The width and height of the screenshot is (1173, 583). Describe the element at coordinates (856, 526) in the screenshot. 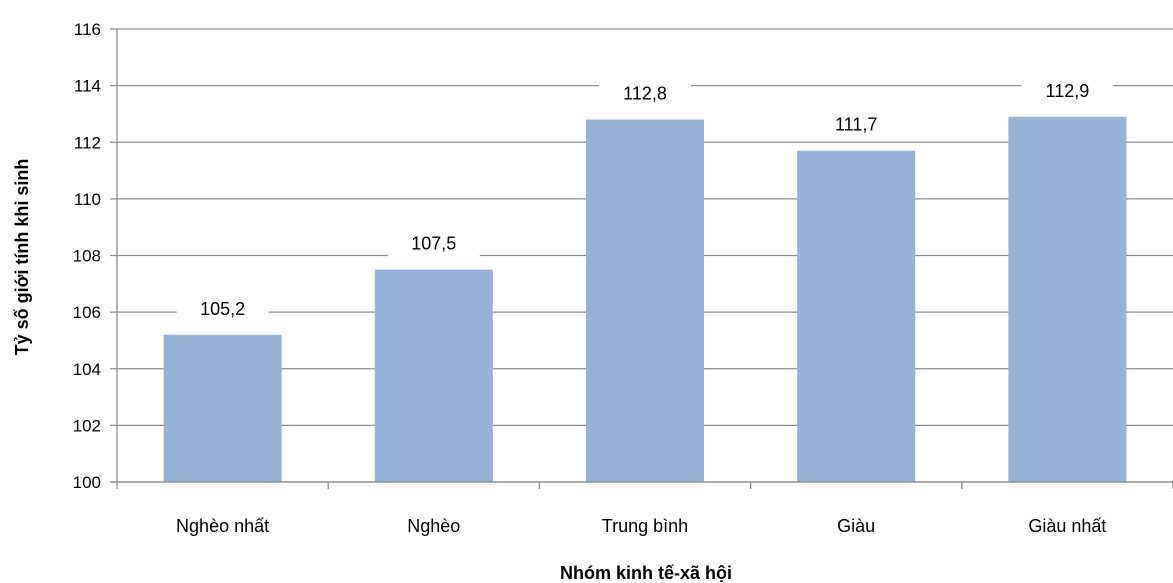

I see `x-category-label: Giàu` at that location.